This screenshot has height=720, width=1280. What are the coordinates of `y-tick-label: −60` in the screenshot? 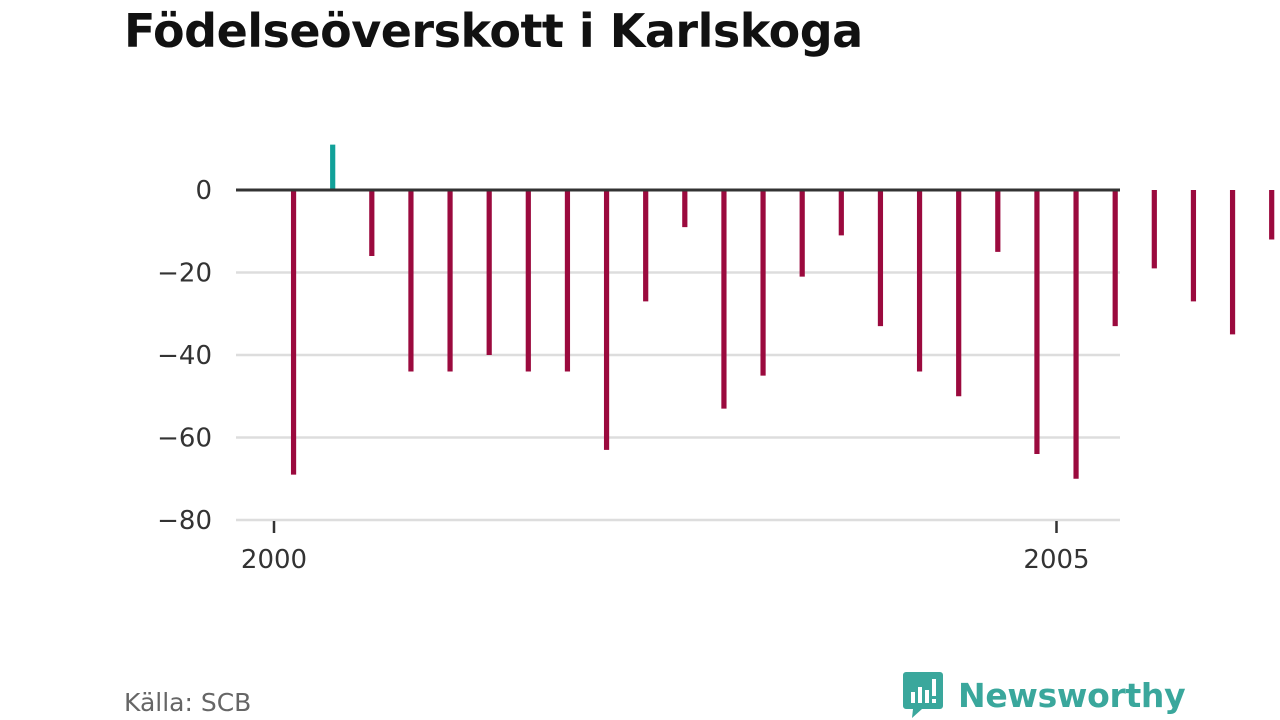 It's located at (184, 439).